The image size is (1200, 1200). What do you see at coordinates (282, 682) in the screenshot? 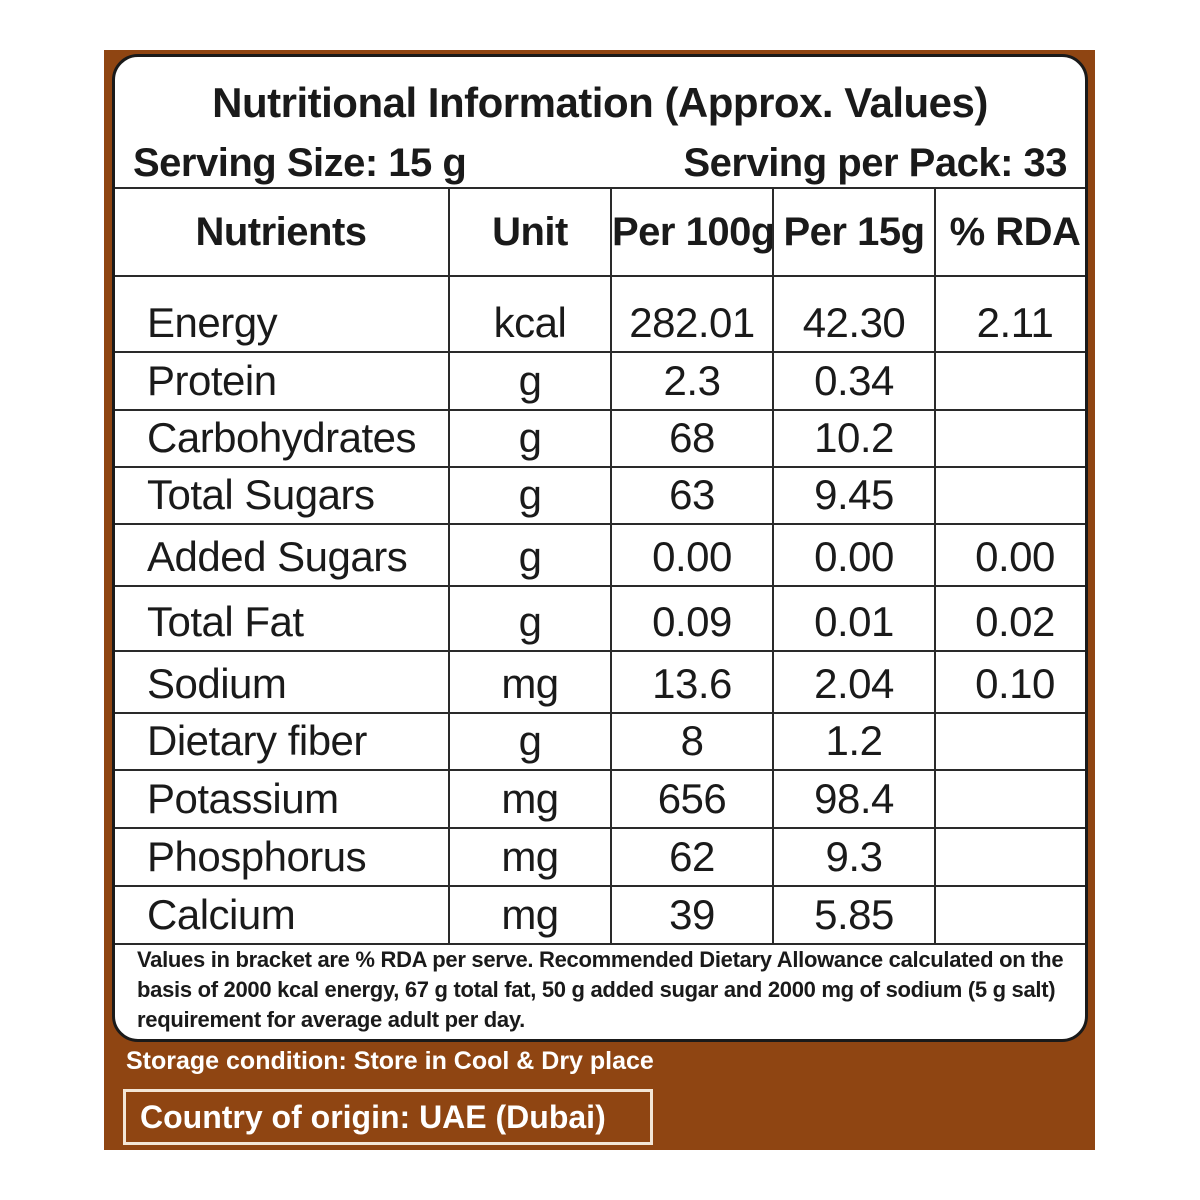
I see `nutrient-name: Sodium` at bounding box center [282, 682].